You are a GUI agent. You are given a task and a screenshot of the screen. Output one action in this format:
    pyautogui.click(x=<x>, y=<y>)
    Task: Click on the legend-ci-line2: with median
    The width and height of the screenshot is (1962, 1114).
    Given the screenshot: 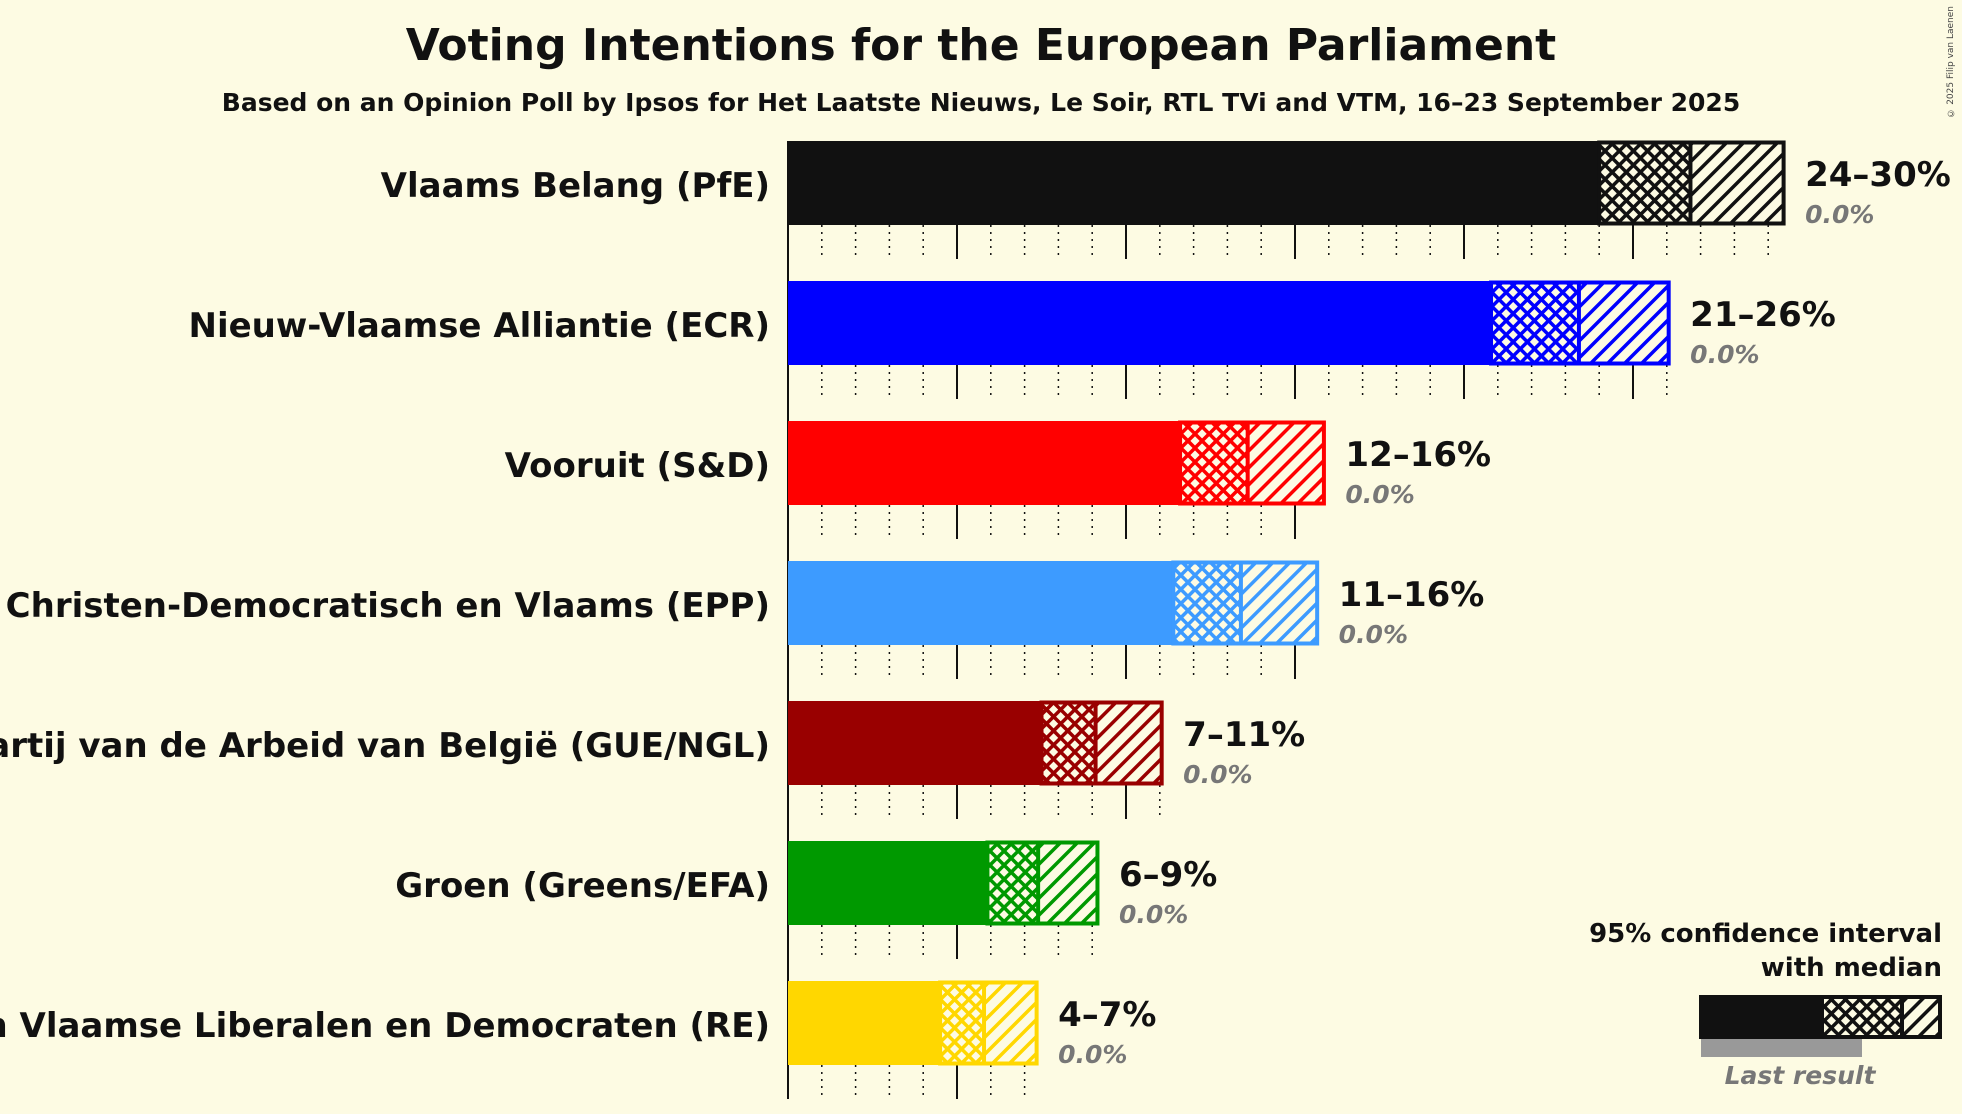 What is the action you would take?
    pyautogui.click(x=1851, y=968)
    